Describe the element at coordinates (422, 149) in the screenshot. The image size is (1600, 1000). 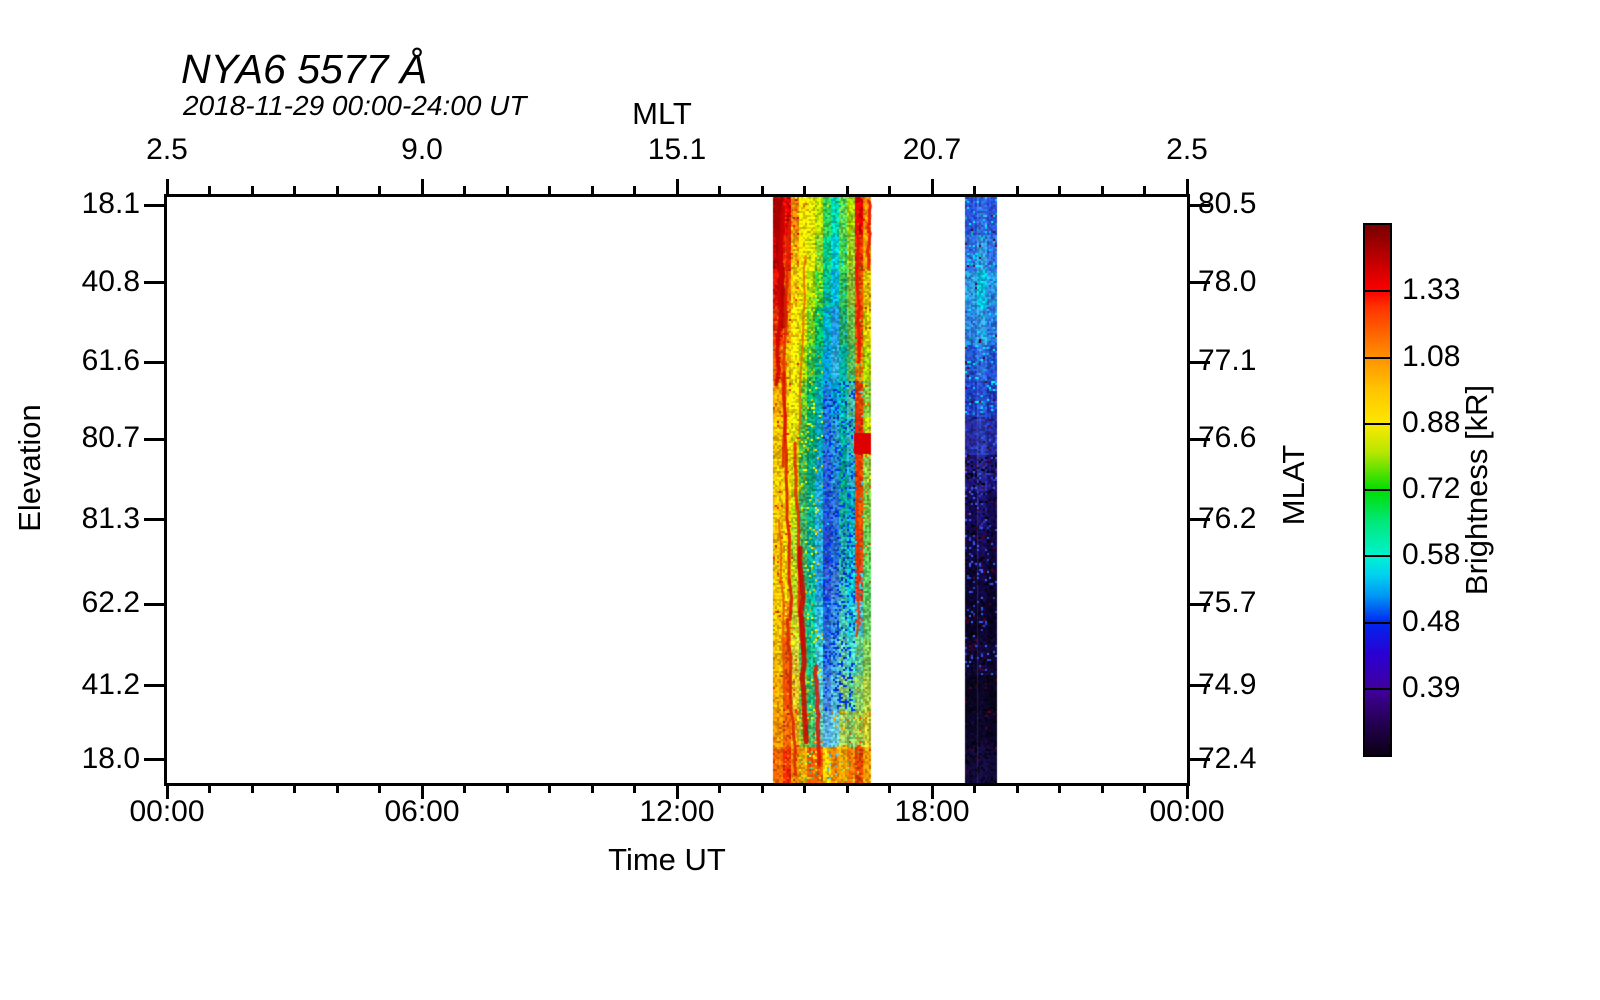
I see `mlt-tick-label: 9.0` at that location.